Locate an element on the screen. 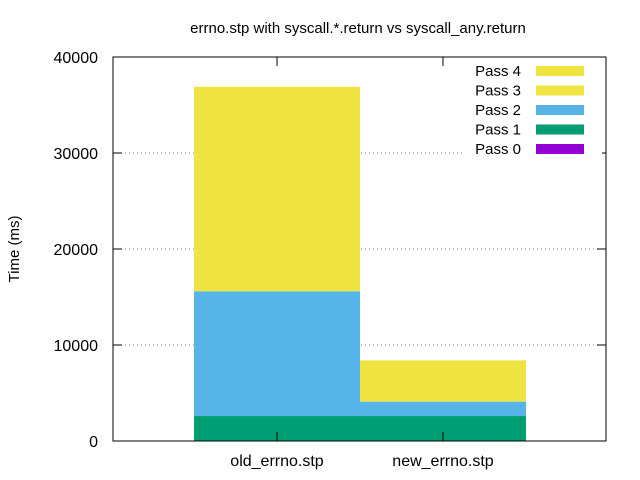 The height and width of the screenshot is (480, 640). y-tick-label-10000: 10000 is located at coordinates (76, 346).